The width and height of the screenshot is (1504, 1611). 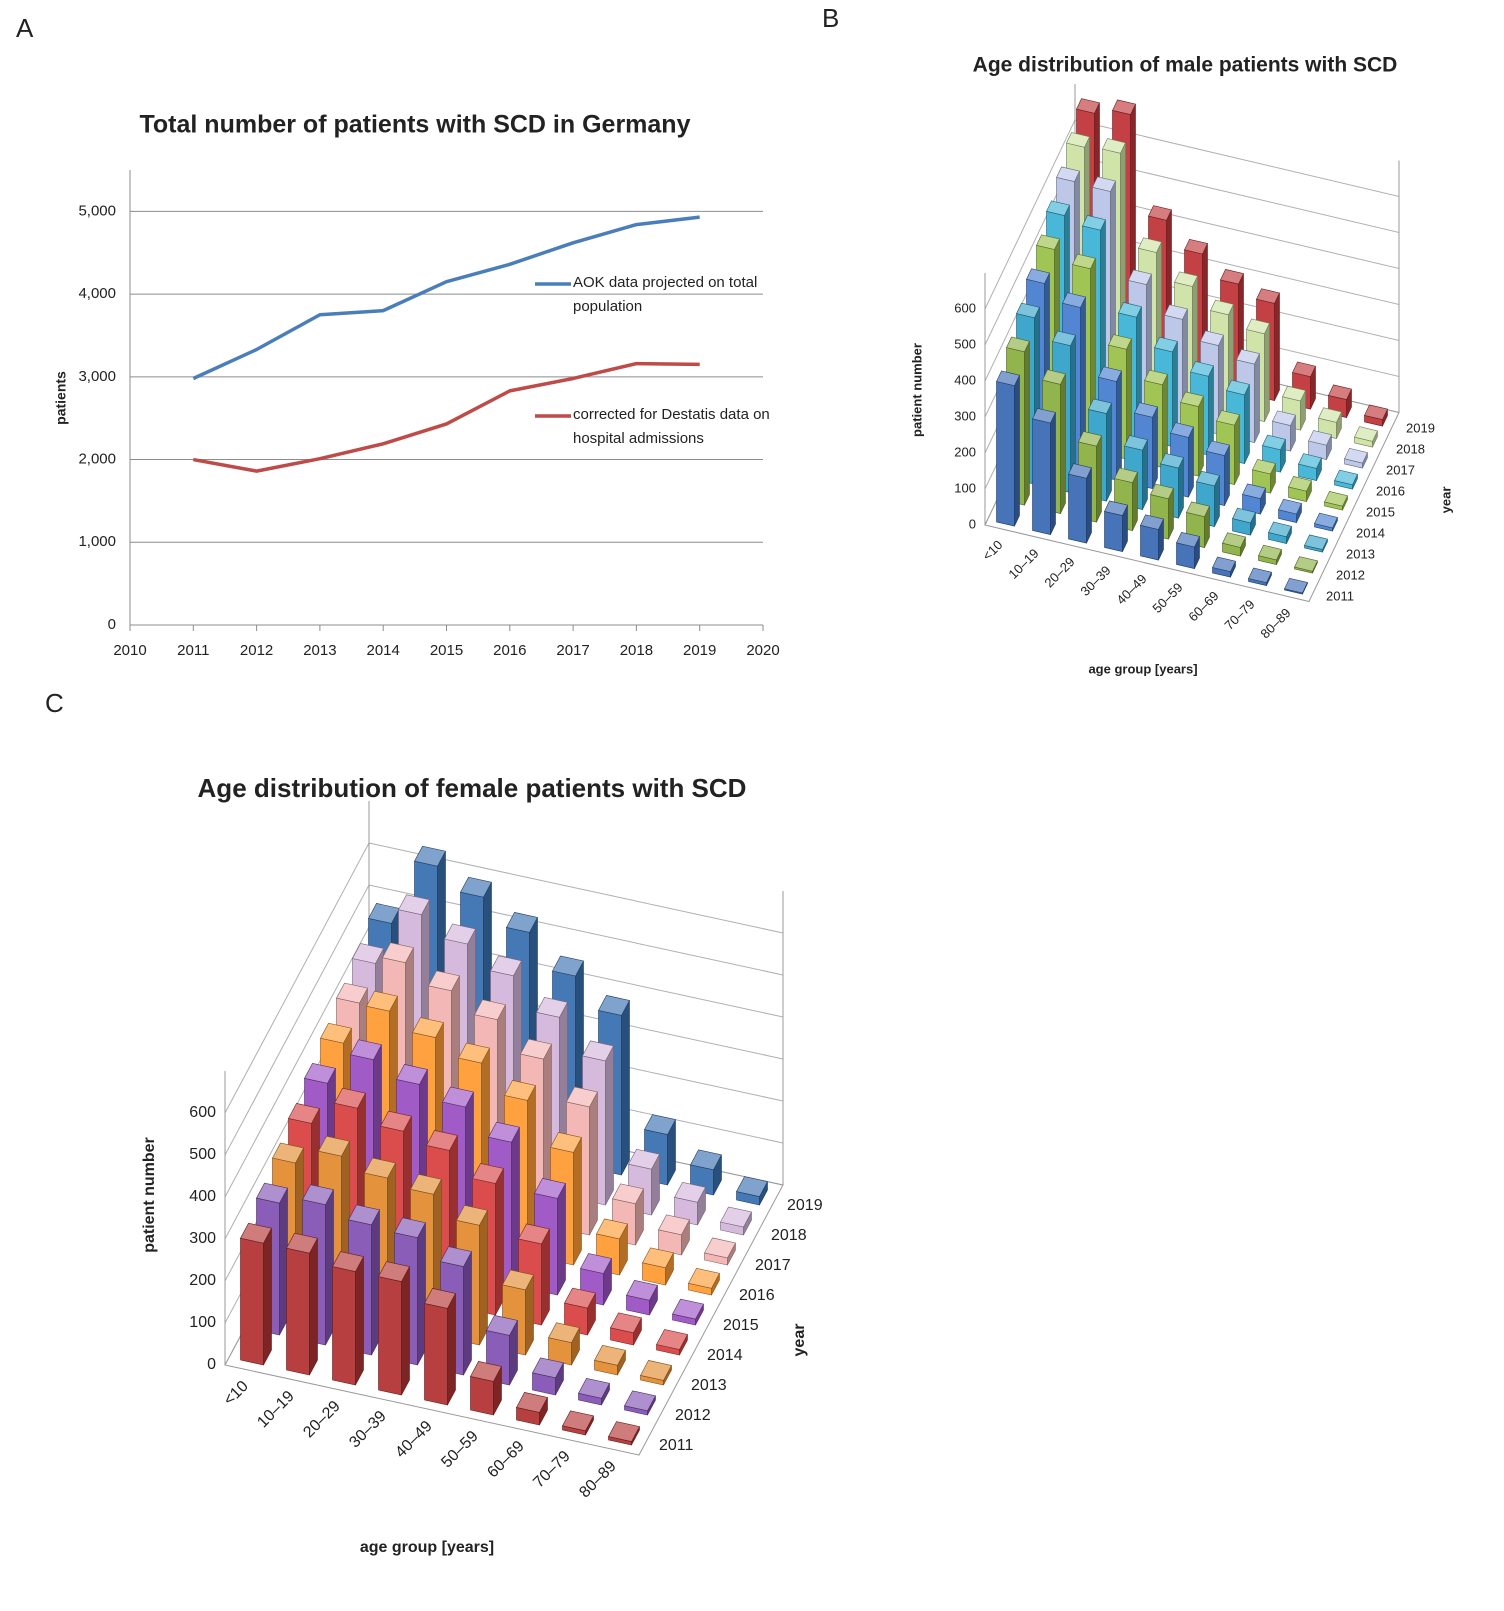 What do you see at coordinates (699, 650) in the screenshot?
I see `x-tick-label: 2019` at bounding box center [699, 650].